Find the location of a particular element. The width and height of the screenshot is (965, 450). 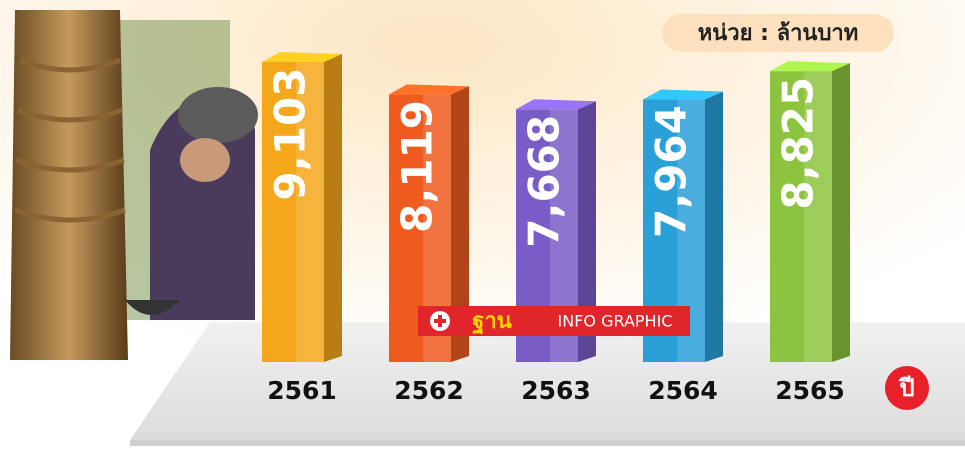

unit-pill is located at coordinates (778, 33).